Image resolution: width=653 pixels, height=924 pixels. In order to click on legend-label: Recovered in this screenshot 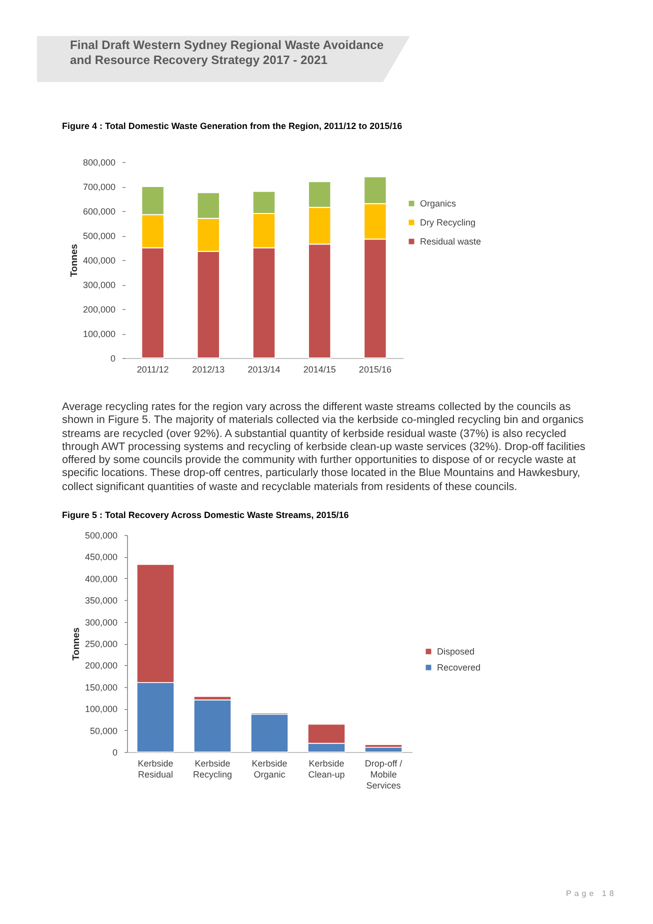, I will do `click(459, 667)`.